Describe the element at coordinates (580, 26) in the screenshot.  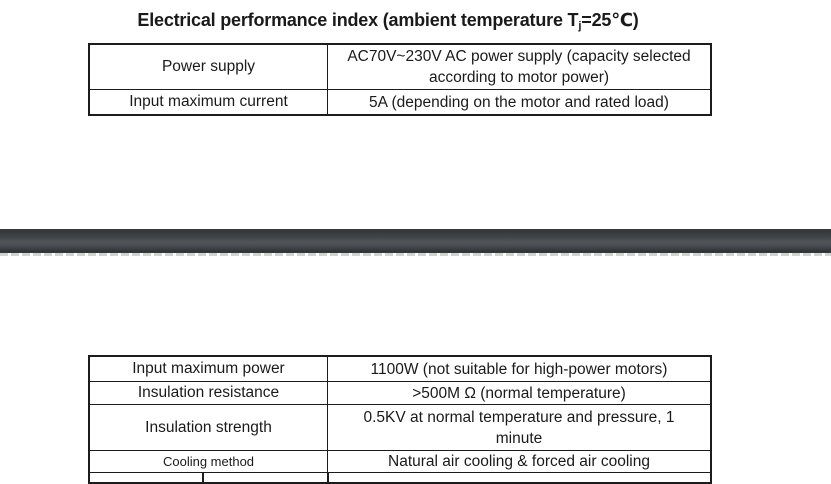
I see `page-title-subscript: j` at that location.